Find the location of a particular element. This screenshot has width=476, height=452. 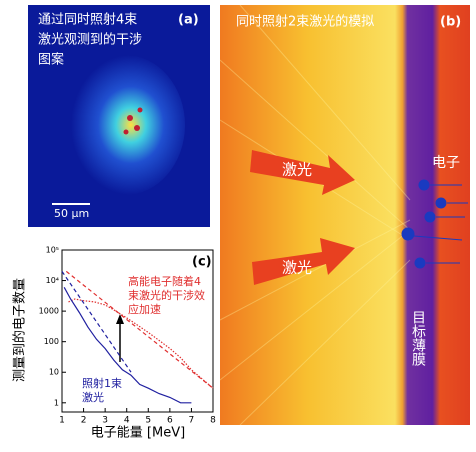

x-tick-label: 3 is located at coordinates (105, 421).